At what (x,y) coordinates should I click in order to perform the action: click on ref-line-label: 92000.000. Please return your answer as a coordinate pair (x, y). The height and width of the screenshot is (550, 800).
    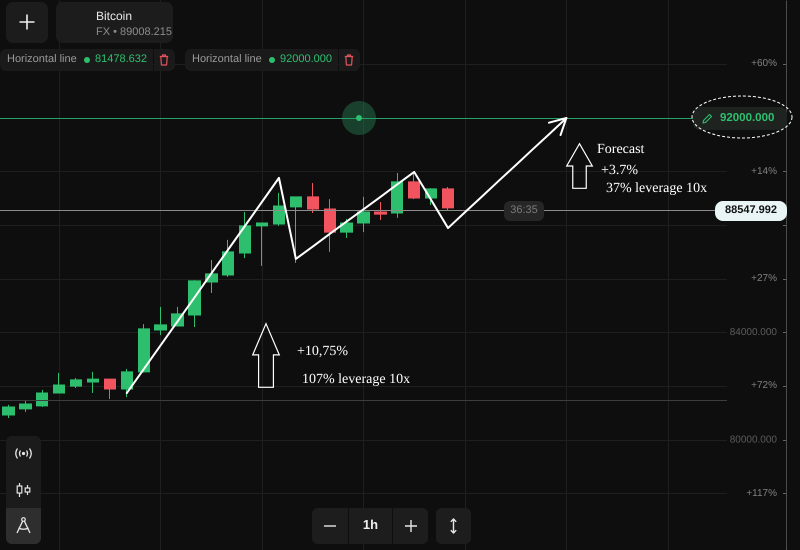
    Looking at the image, I should click on (747, 119).